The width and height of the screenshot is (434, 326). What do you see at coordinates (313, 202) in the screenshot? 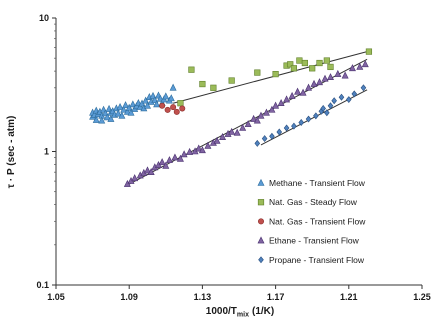
I see `legend-label: Nat. Gas - Steady Flow` at bounding box center [313, 202].